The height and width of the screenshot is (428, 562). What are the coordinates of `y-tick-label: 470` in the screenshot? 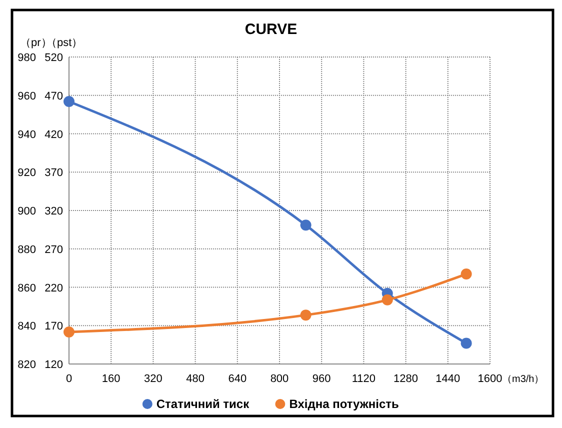 It's located at (53, 96).